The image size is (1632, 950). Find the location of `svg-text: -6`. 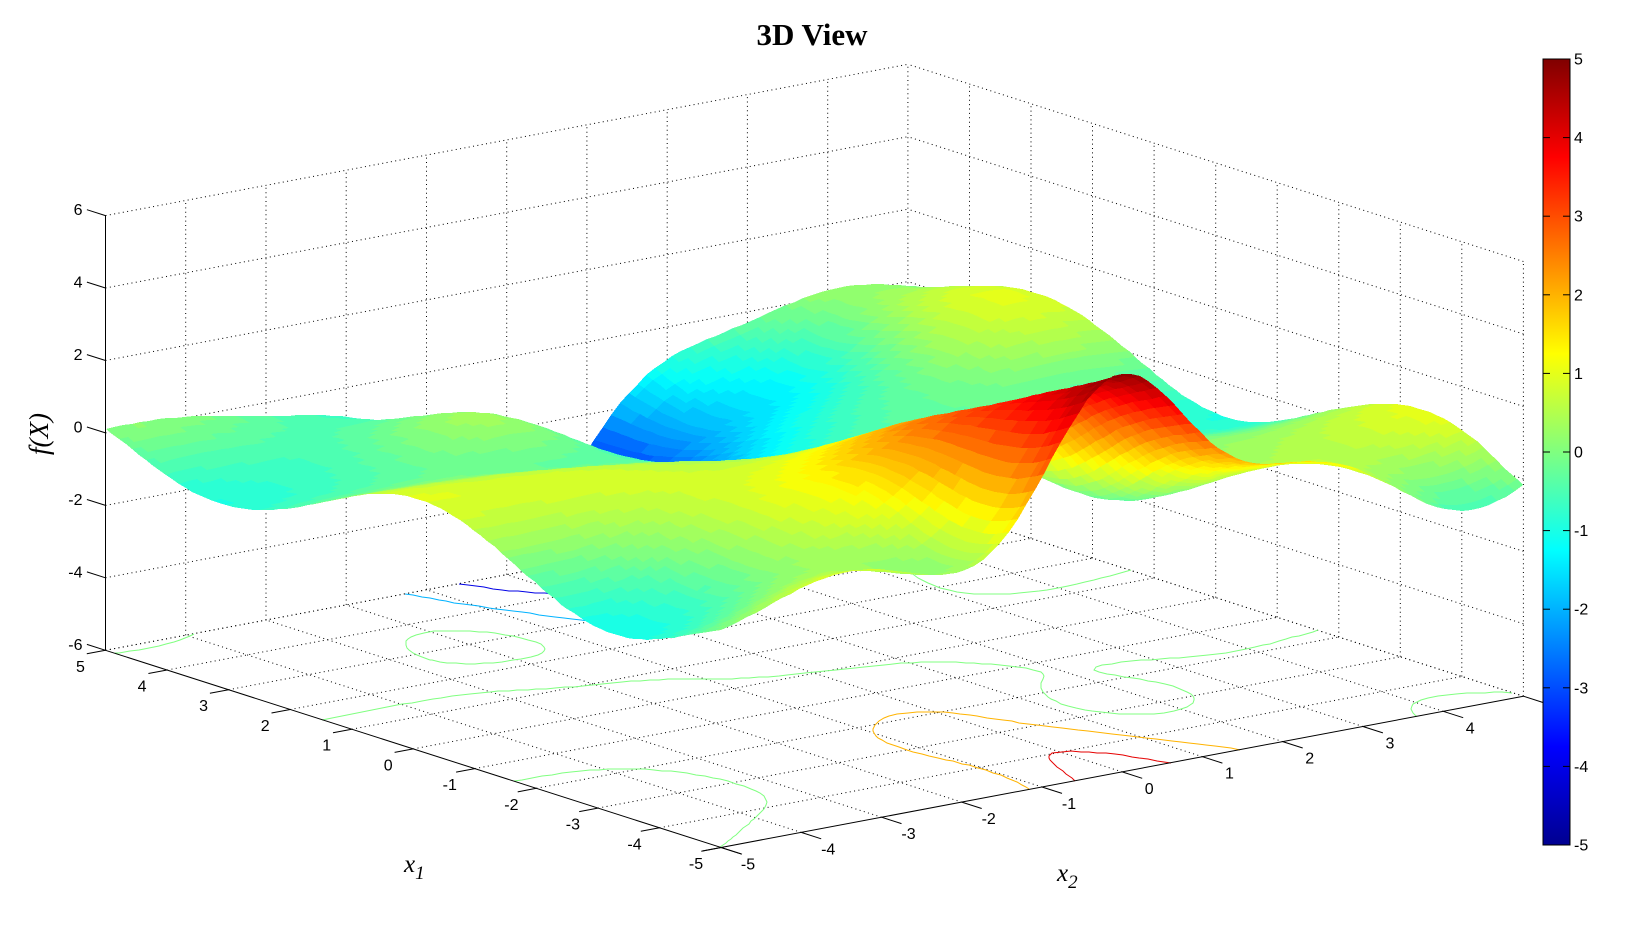

svg-text: -6 is located at coordinates (75, 645).